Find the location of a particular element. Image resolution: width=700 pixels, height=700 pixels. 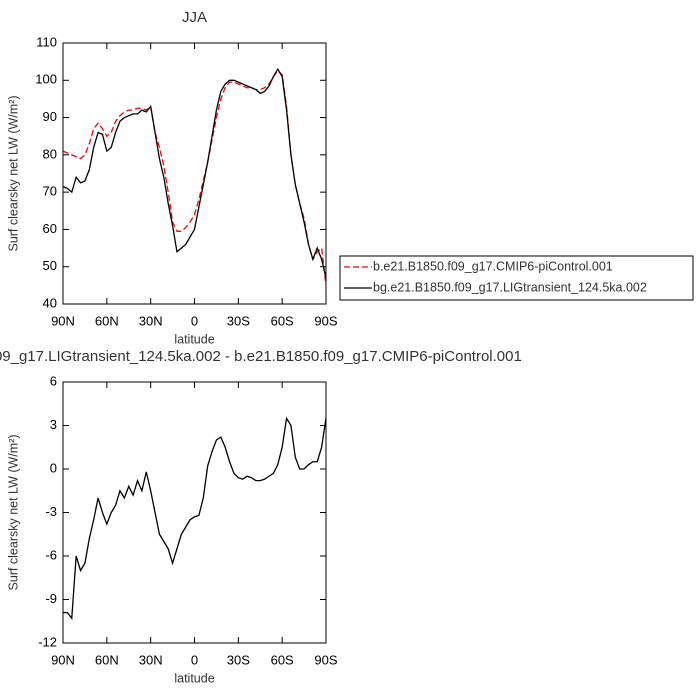

y-tick-label: 70 is located at coordinates (50, 191).